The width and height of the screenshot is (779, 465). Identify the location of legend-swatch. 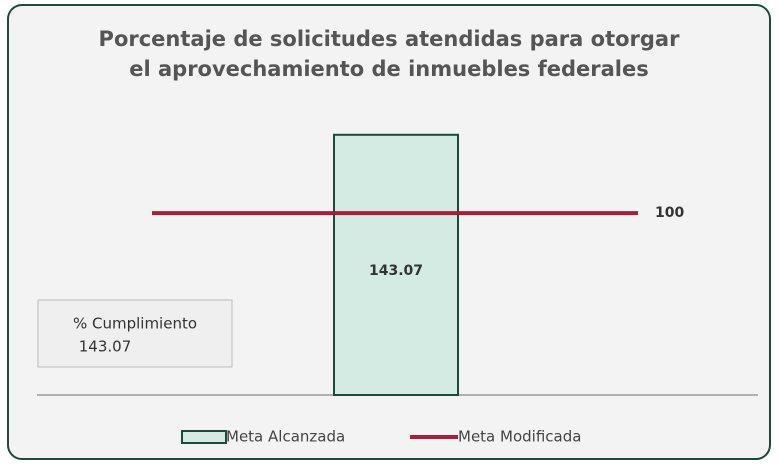
(204, 437).